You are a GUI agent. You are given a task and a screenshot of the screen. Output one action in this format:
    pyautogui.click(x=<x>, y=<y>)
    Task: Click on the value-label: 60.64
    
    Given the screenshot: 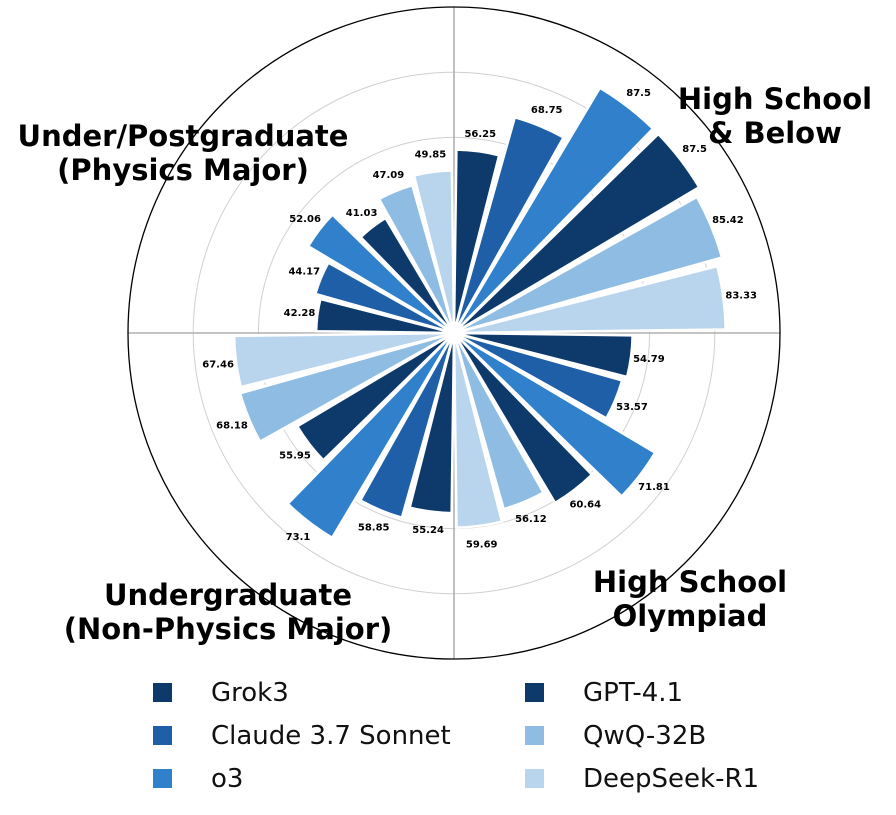 What is the action you would take?
    pyautogui.click(x=585, y=505)
    